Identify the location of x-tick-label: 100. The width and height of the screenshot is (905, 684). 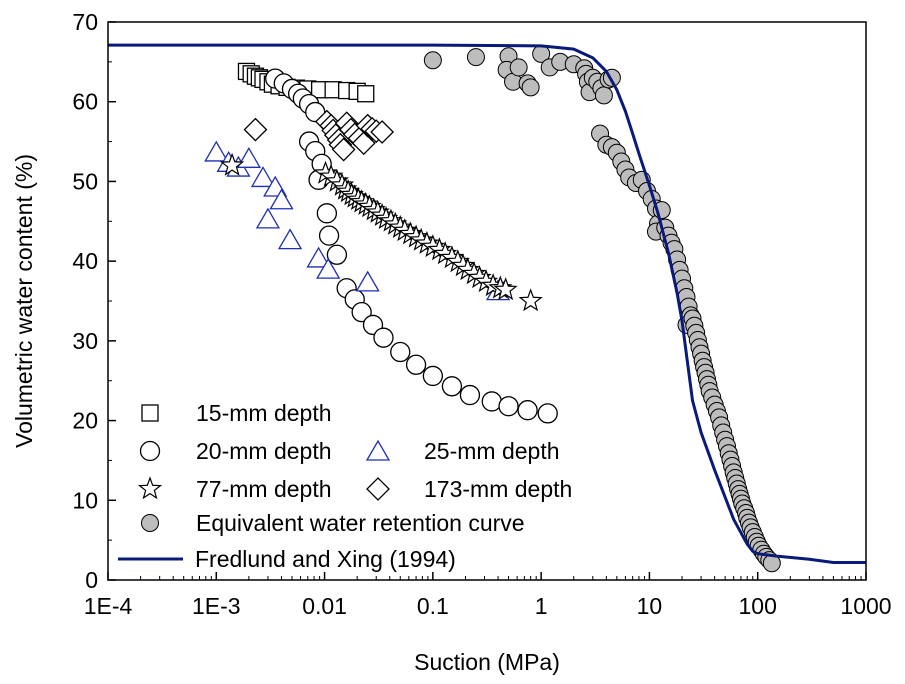
(758, 606).